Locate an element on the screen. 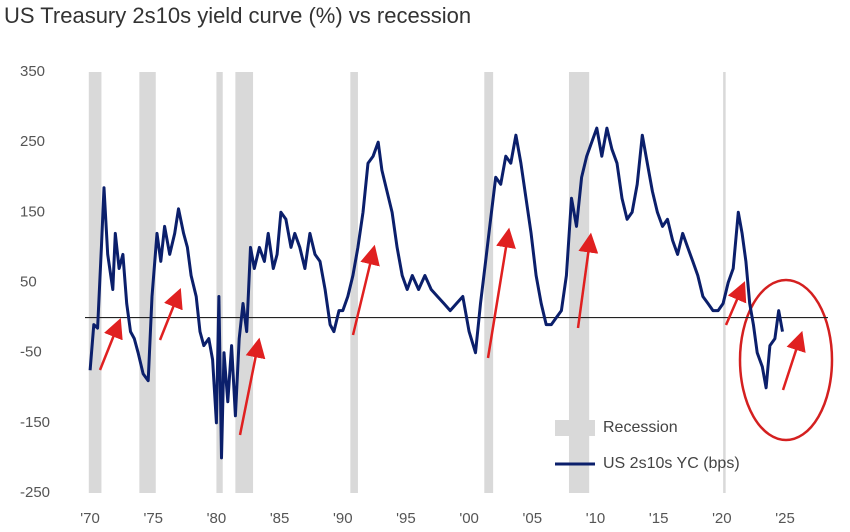  legend-swatch is located at coordinates (575, 428).